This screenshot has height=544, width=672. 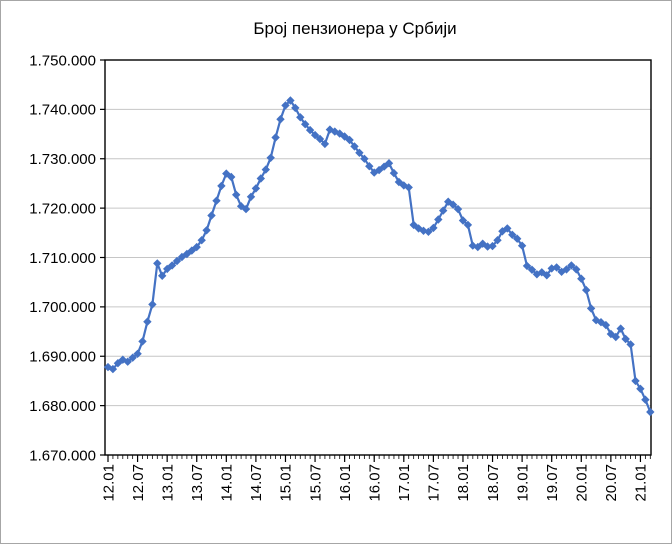 What do you see at coordinates (404, 483) in the screenshot?
I see `x-axis-label: 17.01` at bounding box center [404, 483].